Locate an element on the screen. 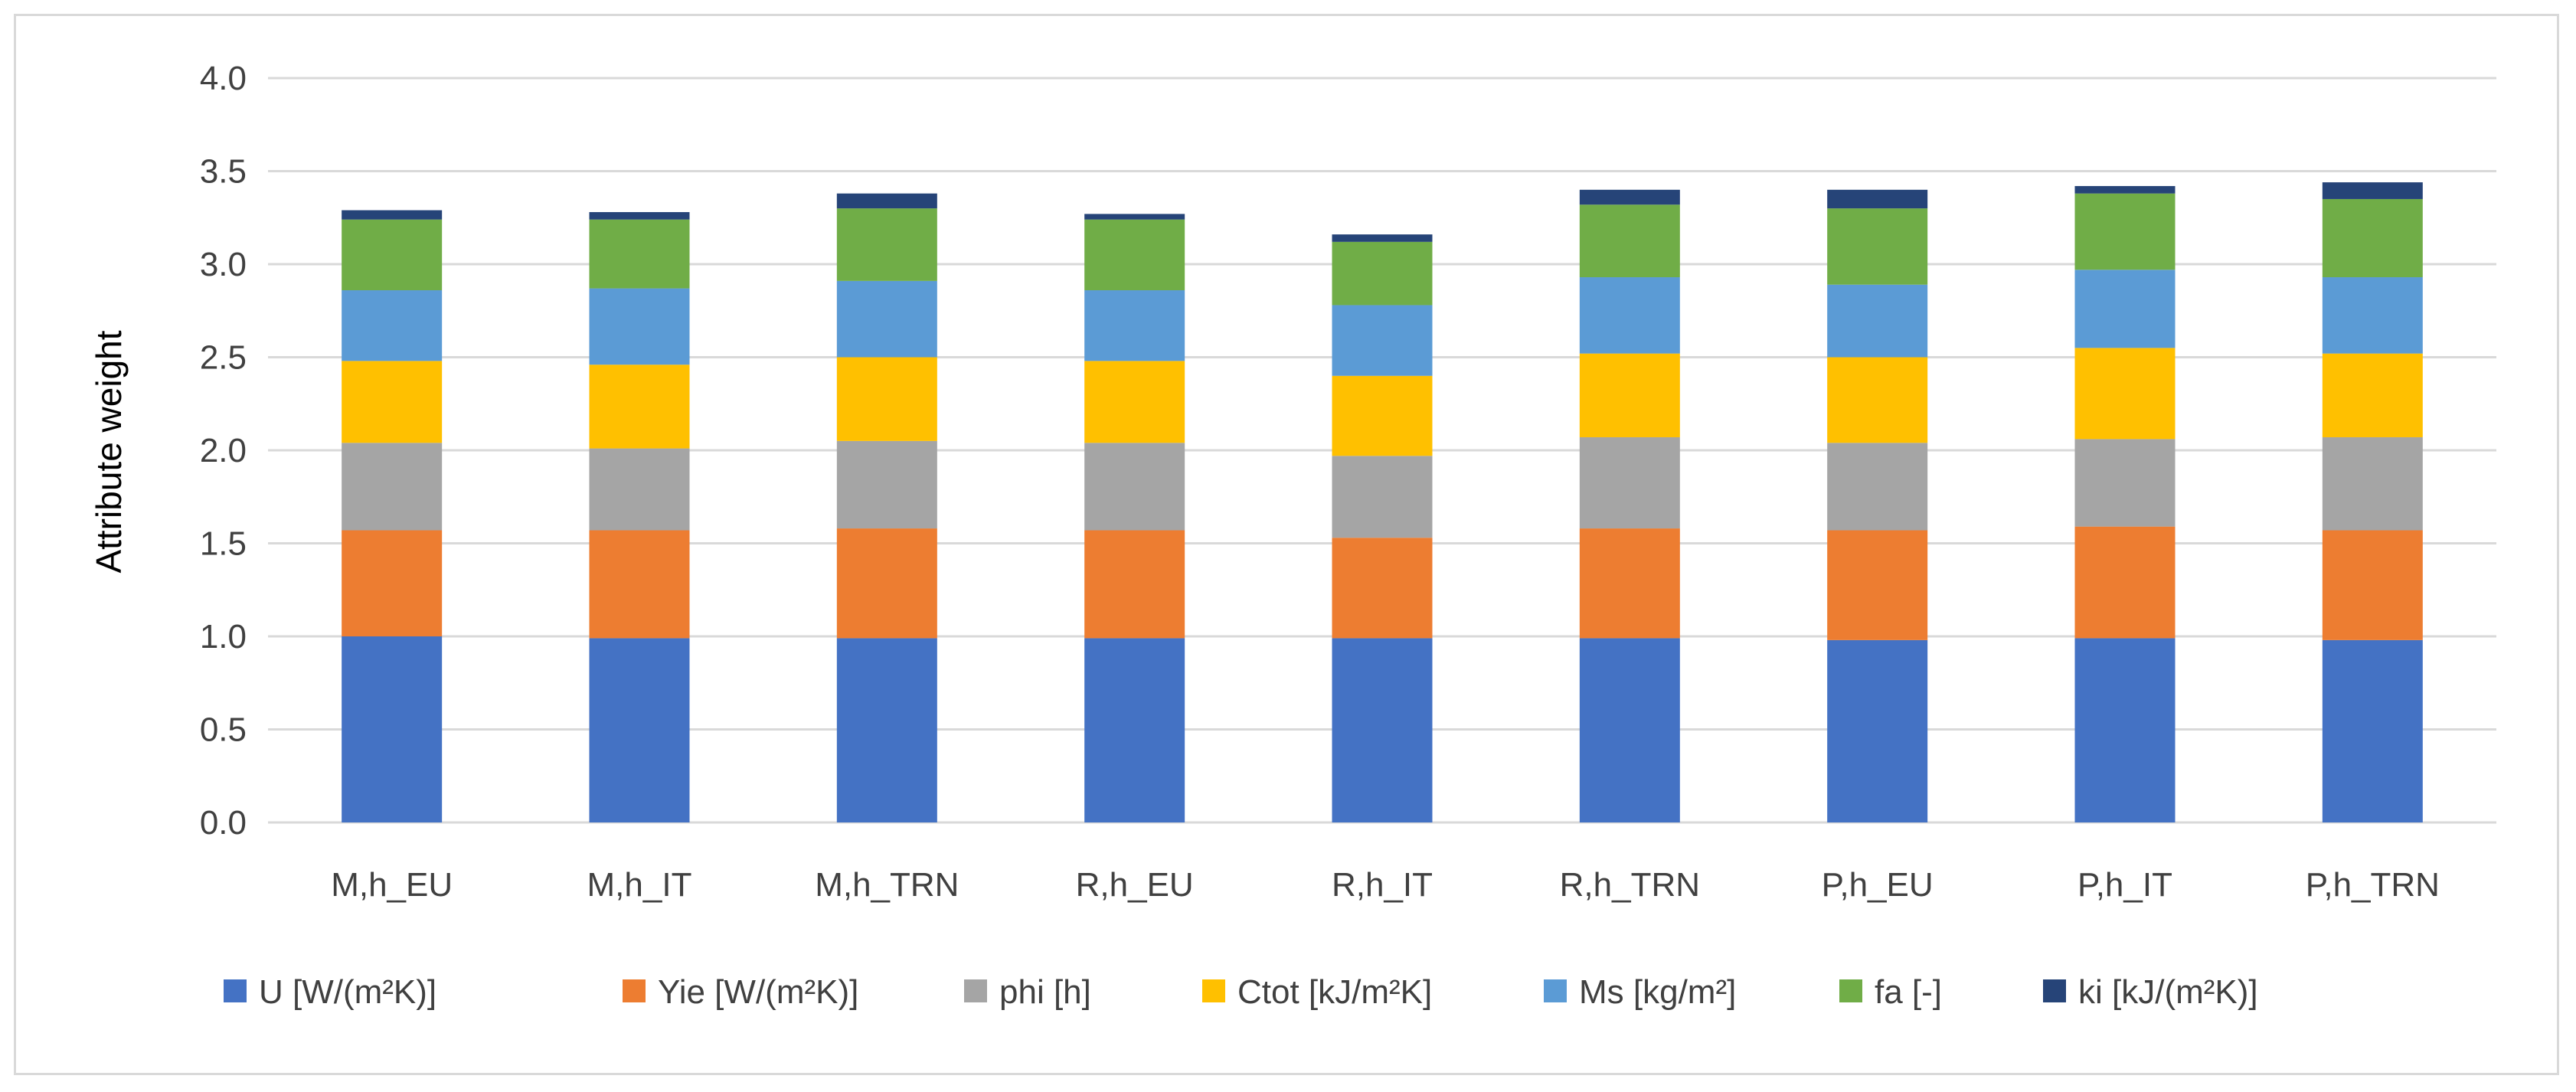 This screenshot has height=1092, width=2576. y-tick-label: 1.5 is located at coordinates (223, 544).